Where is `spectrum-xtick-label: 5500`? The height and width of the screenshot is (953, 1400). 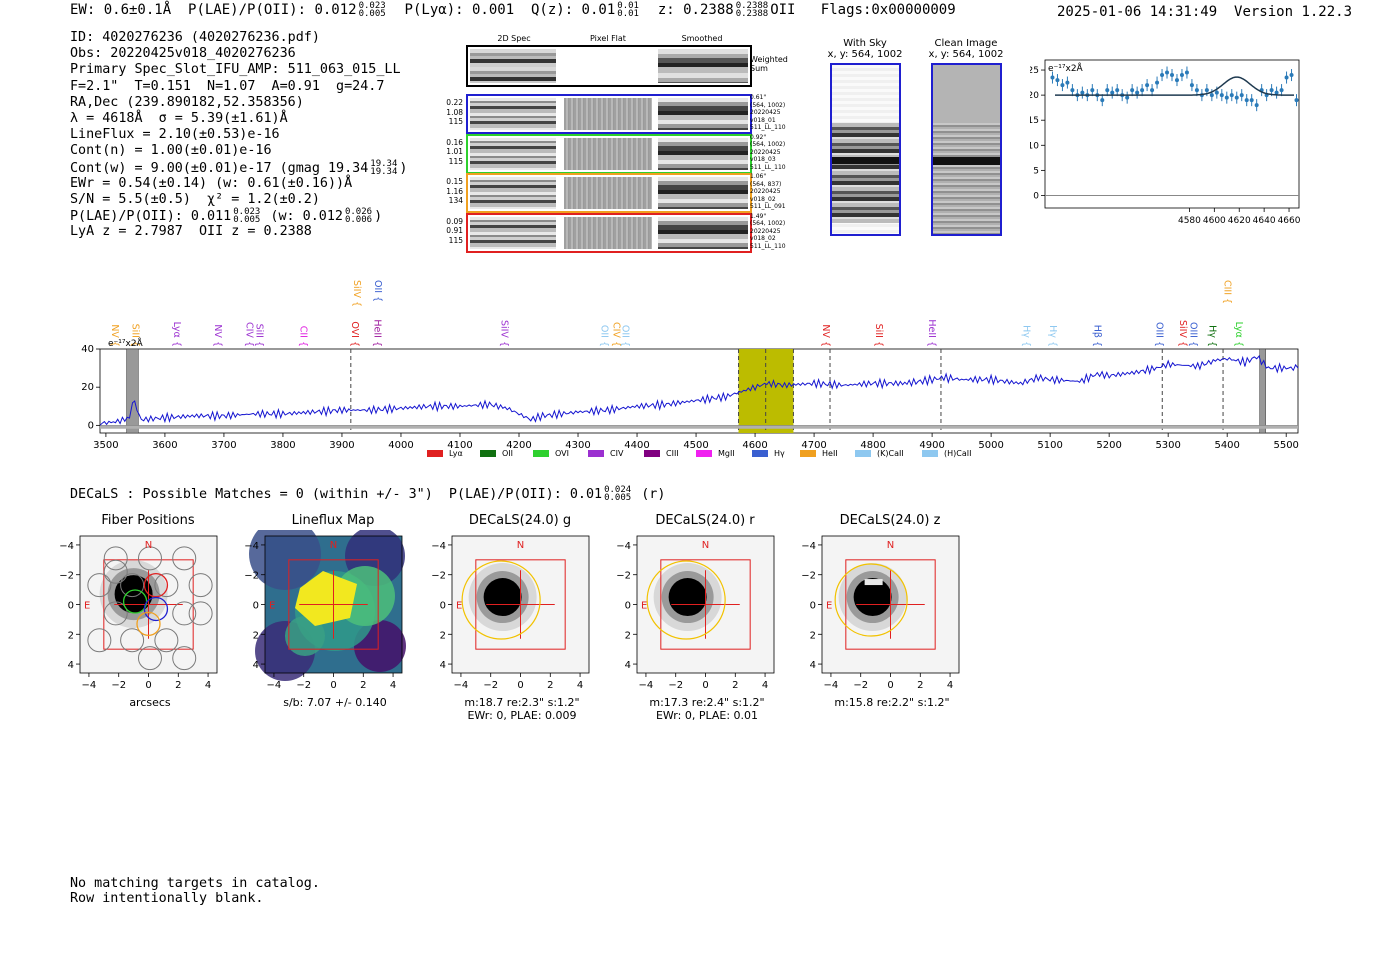
spectrum-xtick-label: 5500 is located at coordinates (1285, 445).